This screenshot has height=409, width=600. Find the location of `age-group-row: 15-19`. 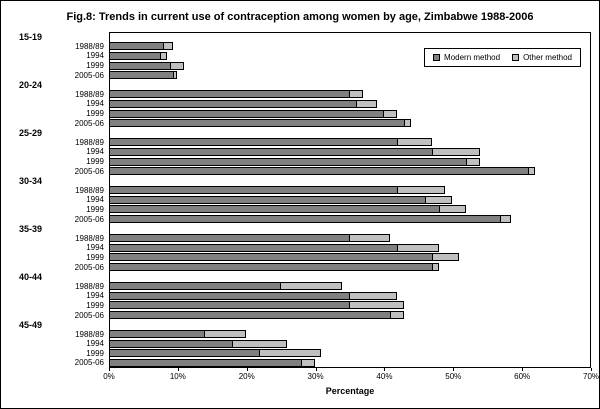

age-group-row: 15-19 is located at coordinates (300, 37).